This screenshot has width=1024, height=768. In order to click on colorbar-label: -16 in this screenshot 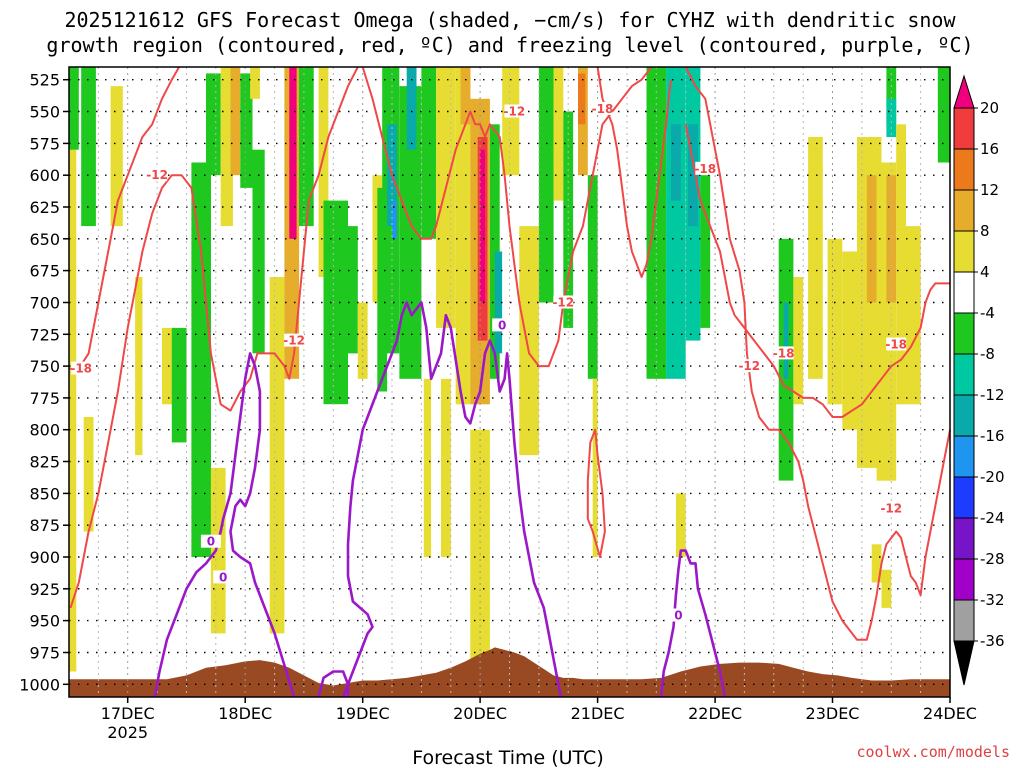, I will do `click(992, 436)`.